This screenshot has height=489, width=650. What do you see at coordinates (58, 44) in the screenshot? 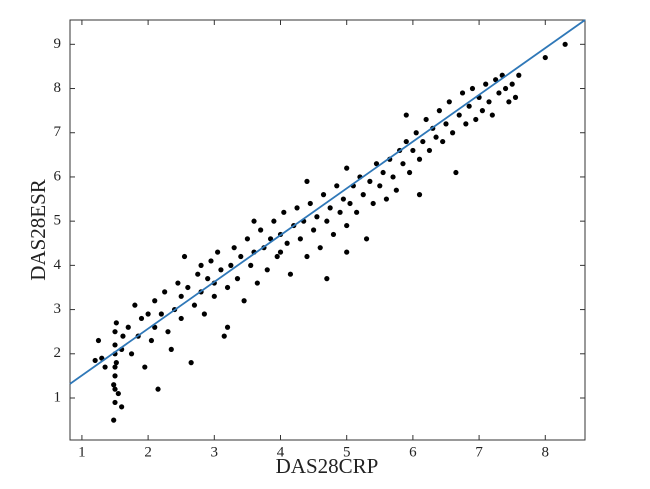
I see `y-tick-label: 9` at bounding box center [58, 44].